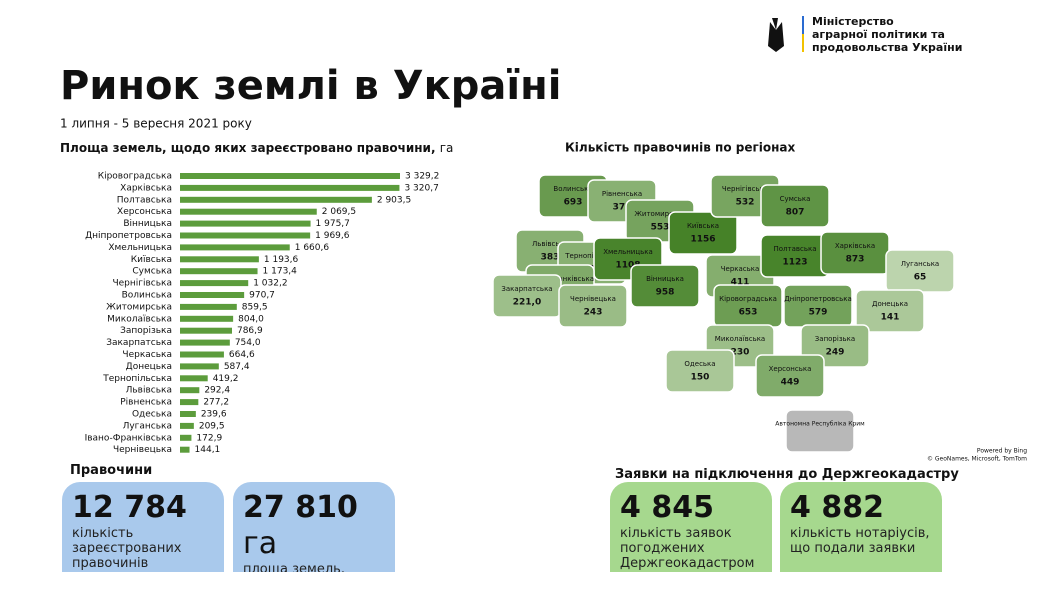 The width and height of the screenshot is (1063, 595). What do you see at coordinates (920, 264) in the screenshot?
I see `region-name: Луганська` at bounding box center [920, 264].